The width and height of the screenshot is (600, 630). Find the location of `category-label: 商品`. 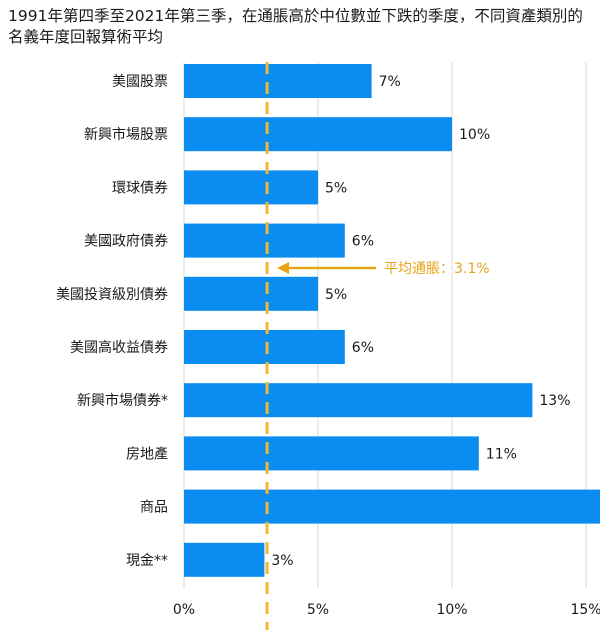

category-label: 商品 is located at coordinates (154, 508).